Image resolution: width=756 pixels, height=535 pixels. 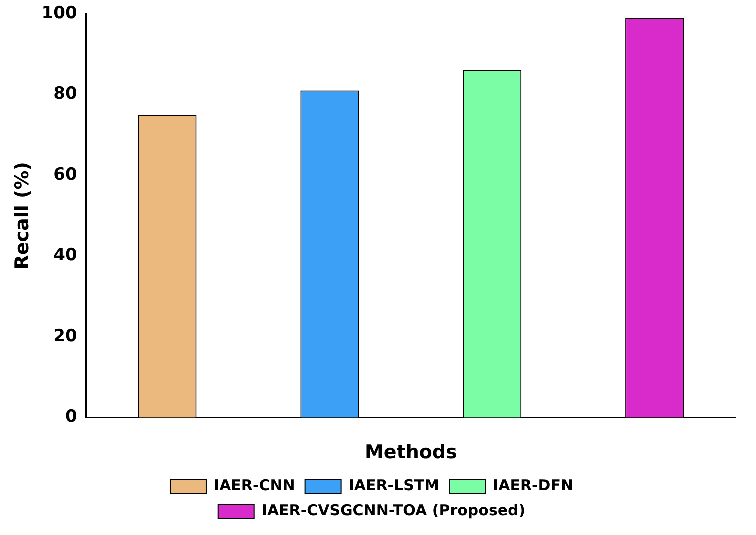 What do you see at coordinates (533, 485) in the screenshot?
I see `legend-label: IAER-DFN` at bounding box center [533, 485].